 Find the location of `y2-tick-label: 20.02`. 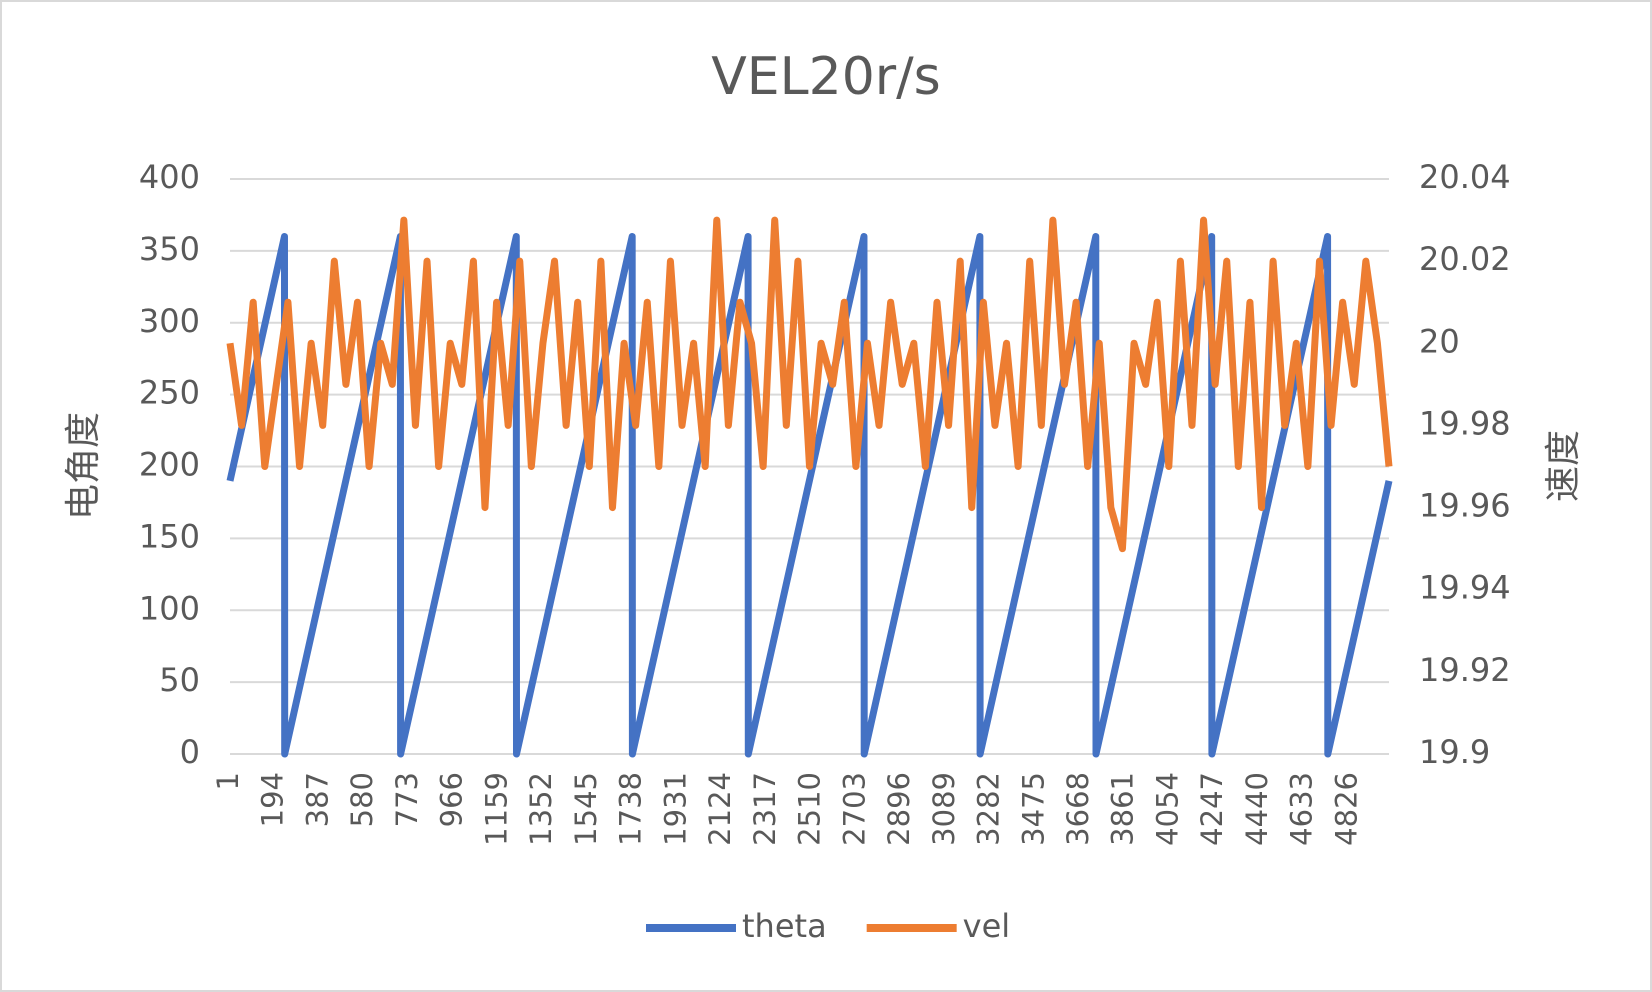

y2-tick-label: 20.02 is located at coordinates (1465, 259).